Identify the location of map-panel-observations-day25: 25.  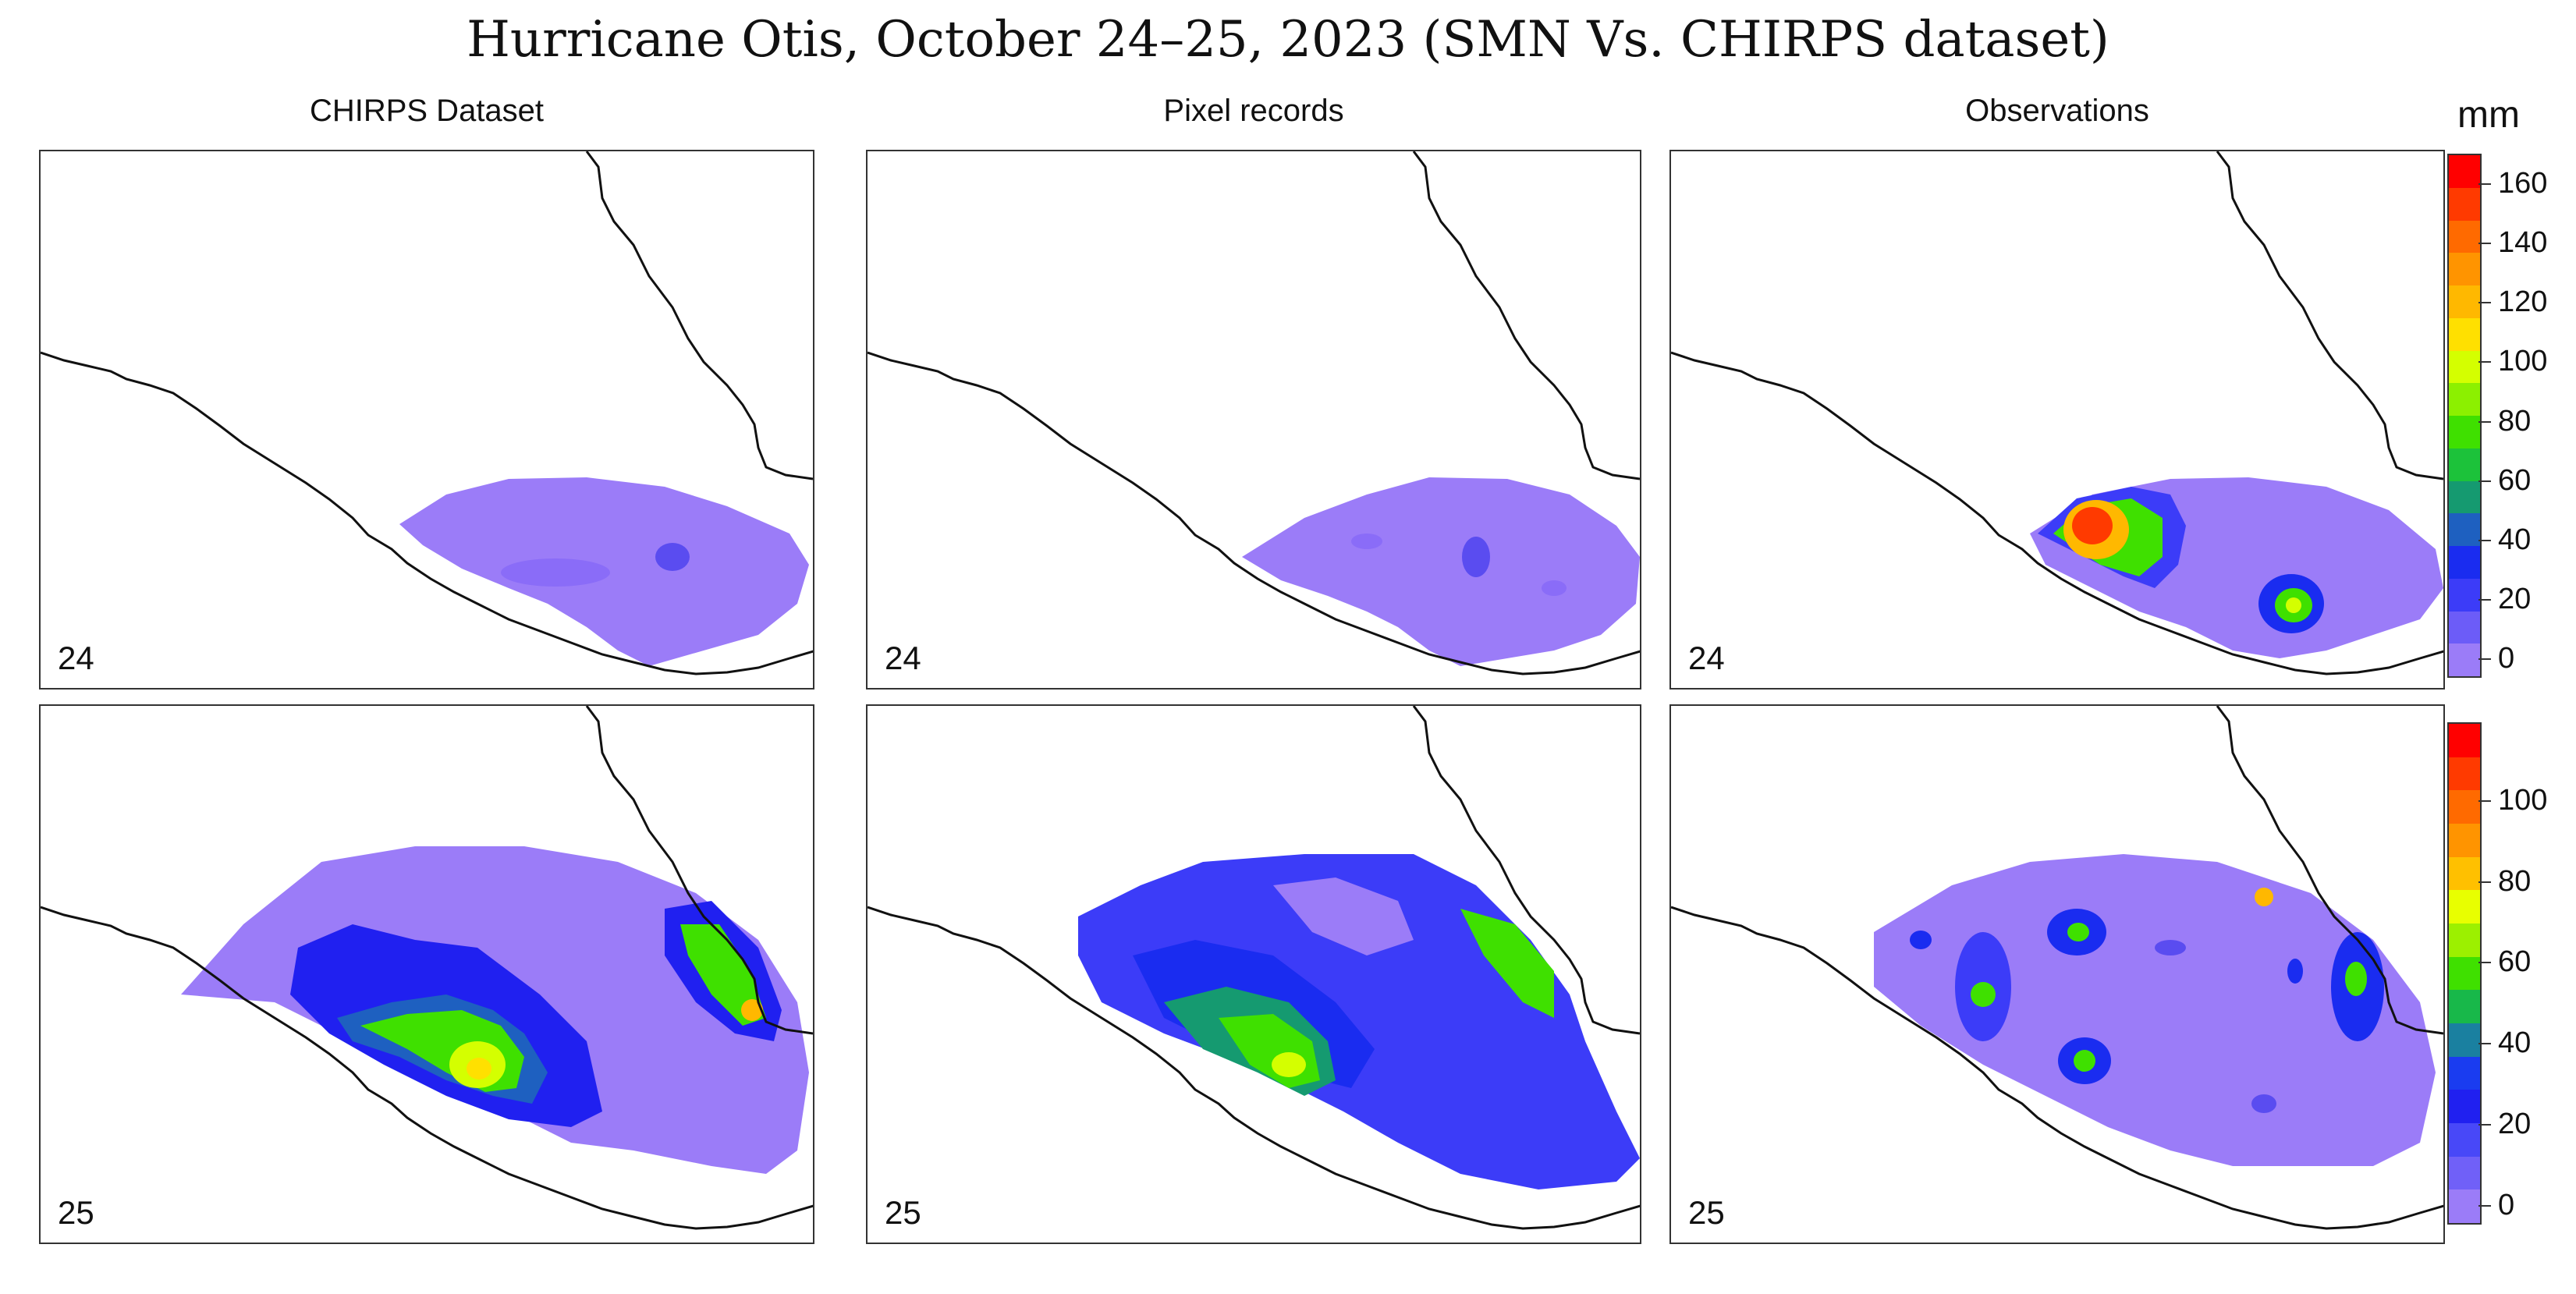
(2057, 974).